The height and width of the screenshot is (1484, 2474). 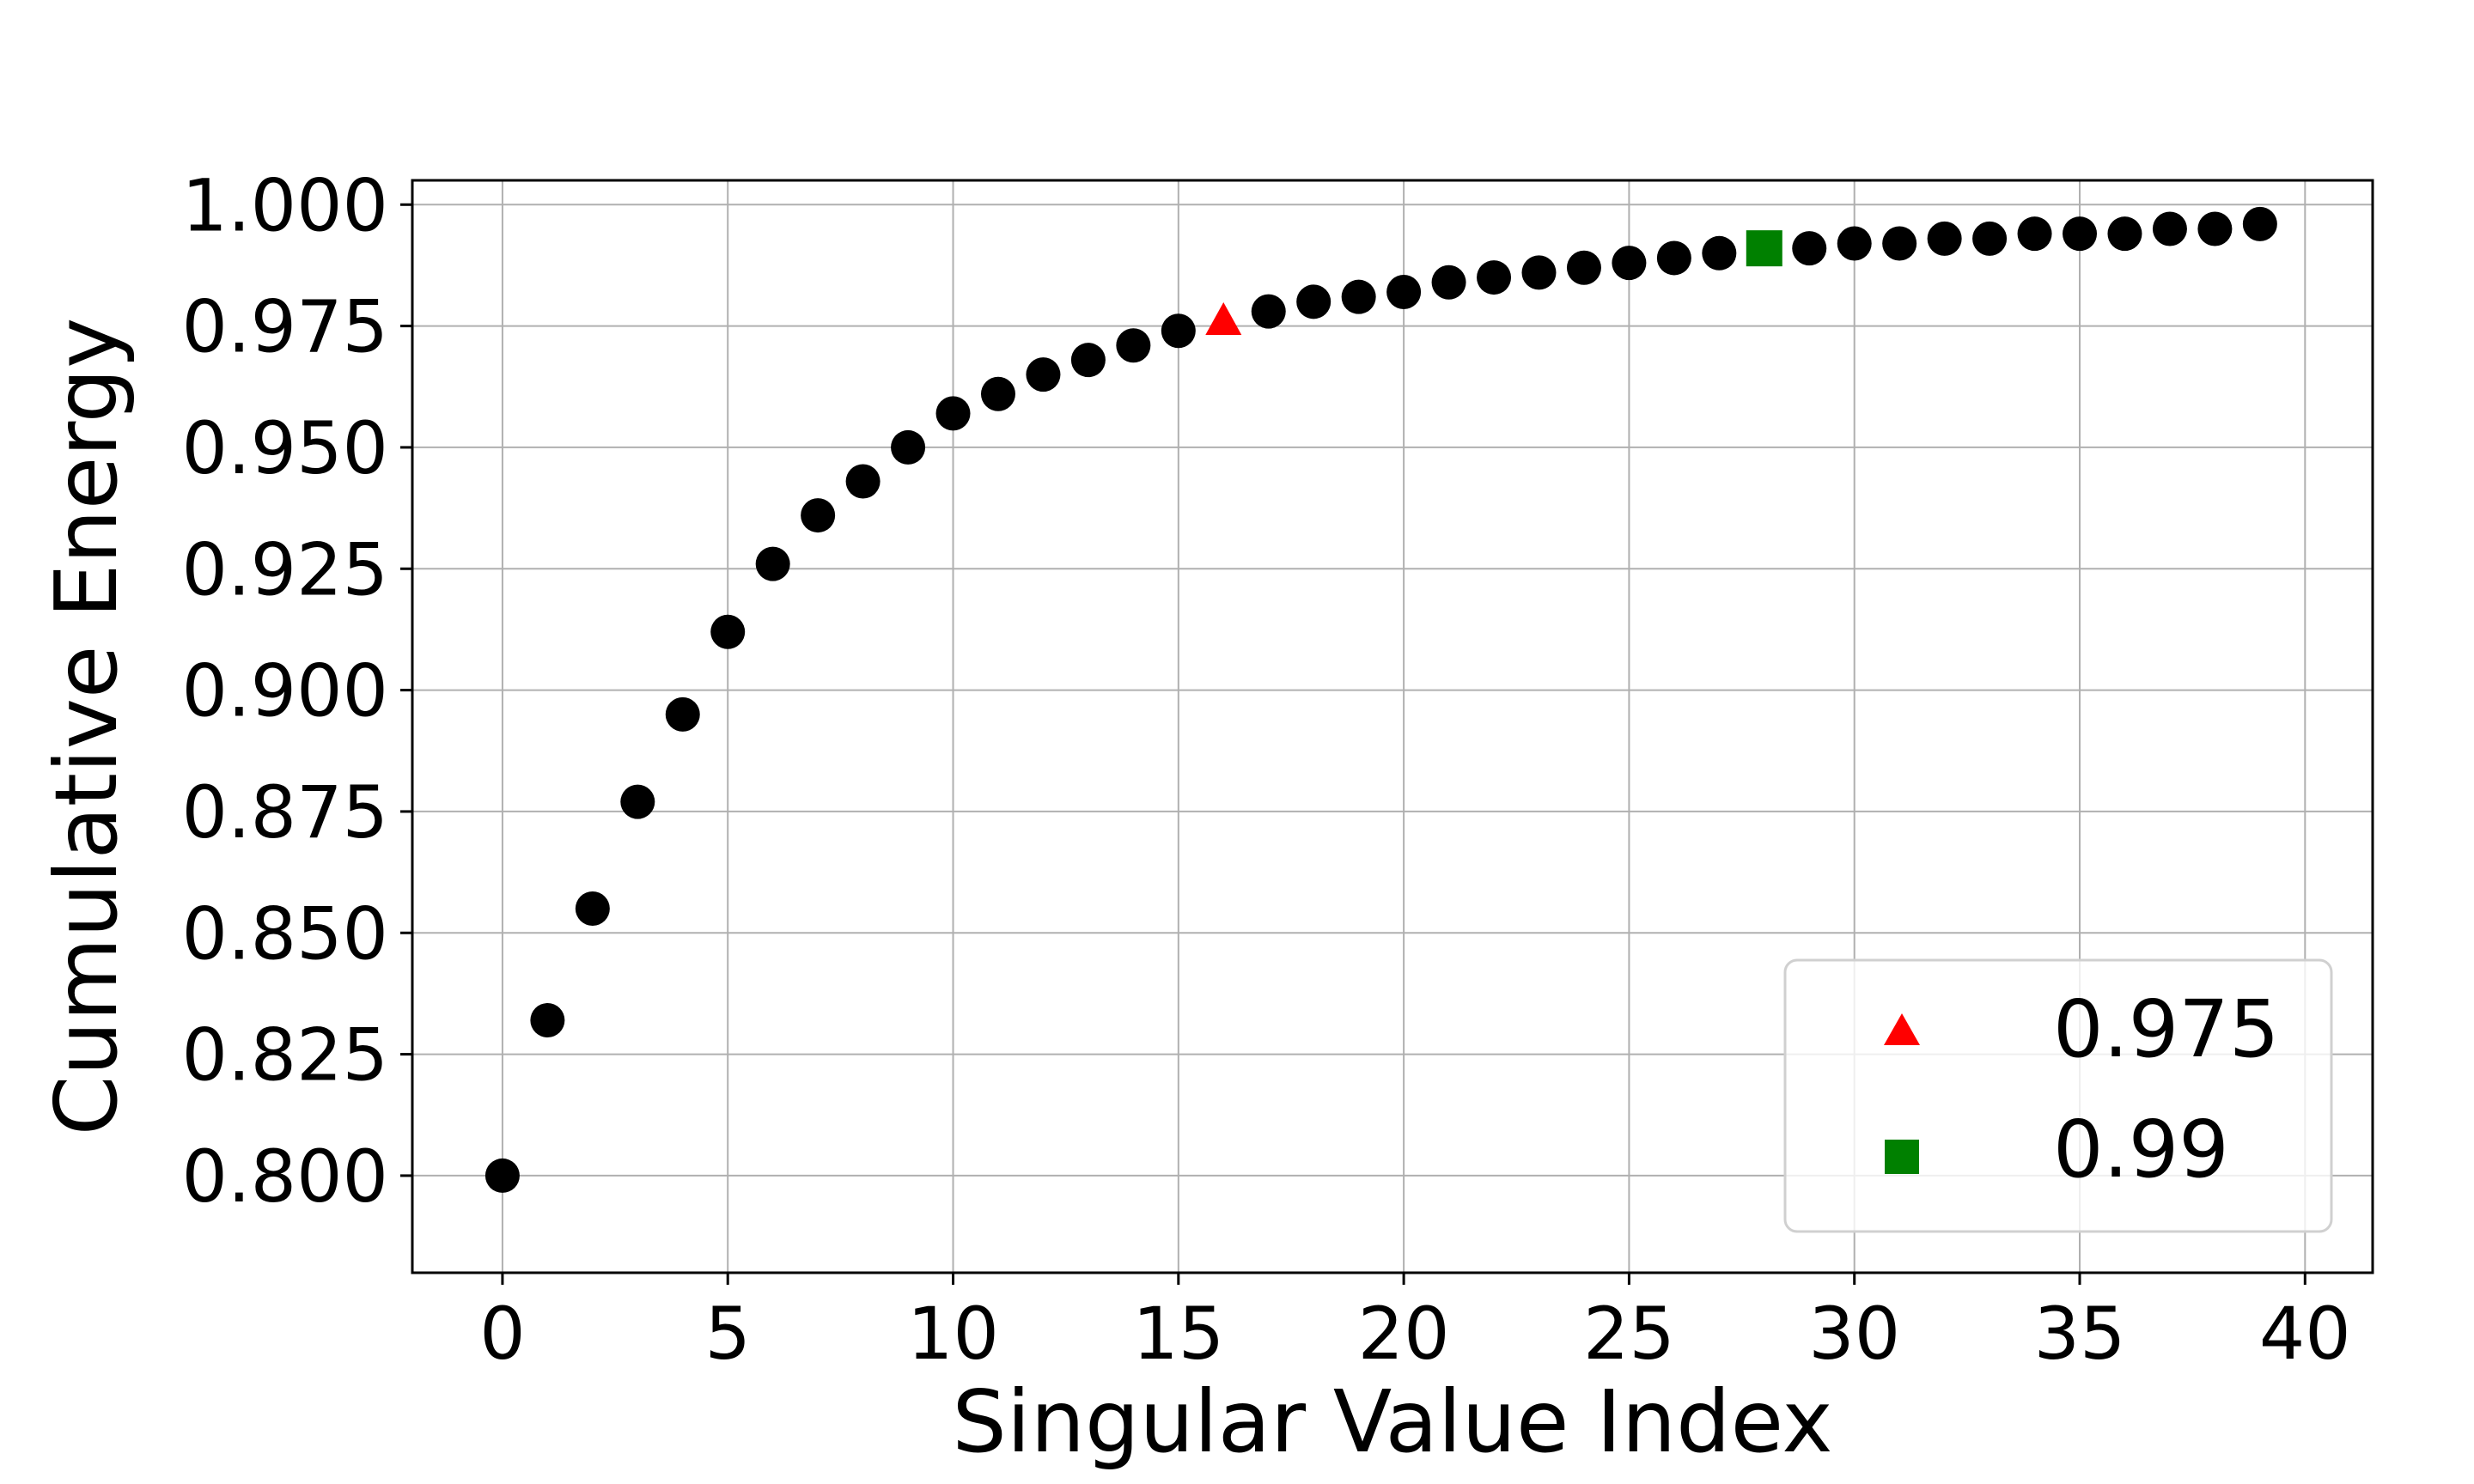 What do you see at coordinates (285, 1176) in the screenshot?
I see `y-tick-label: 0.800` at bounding box center [285, 1176].